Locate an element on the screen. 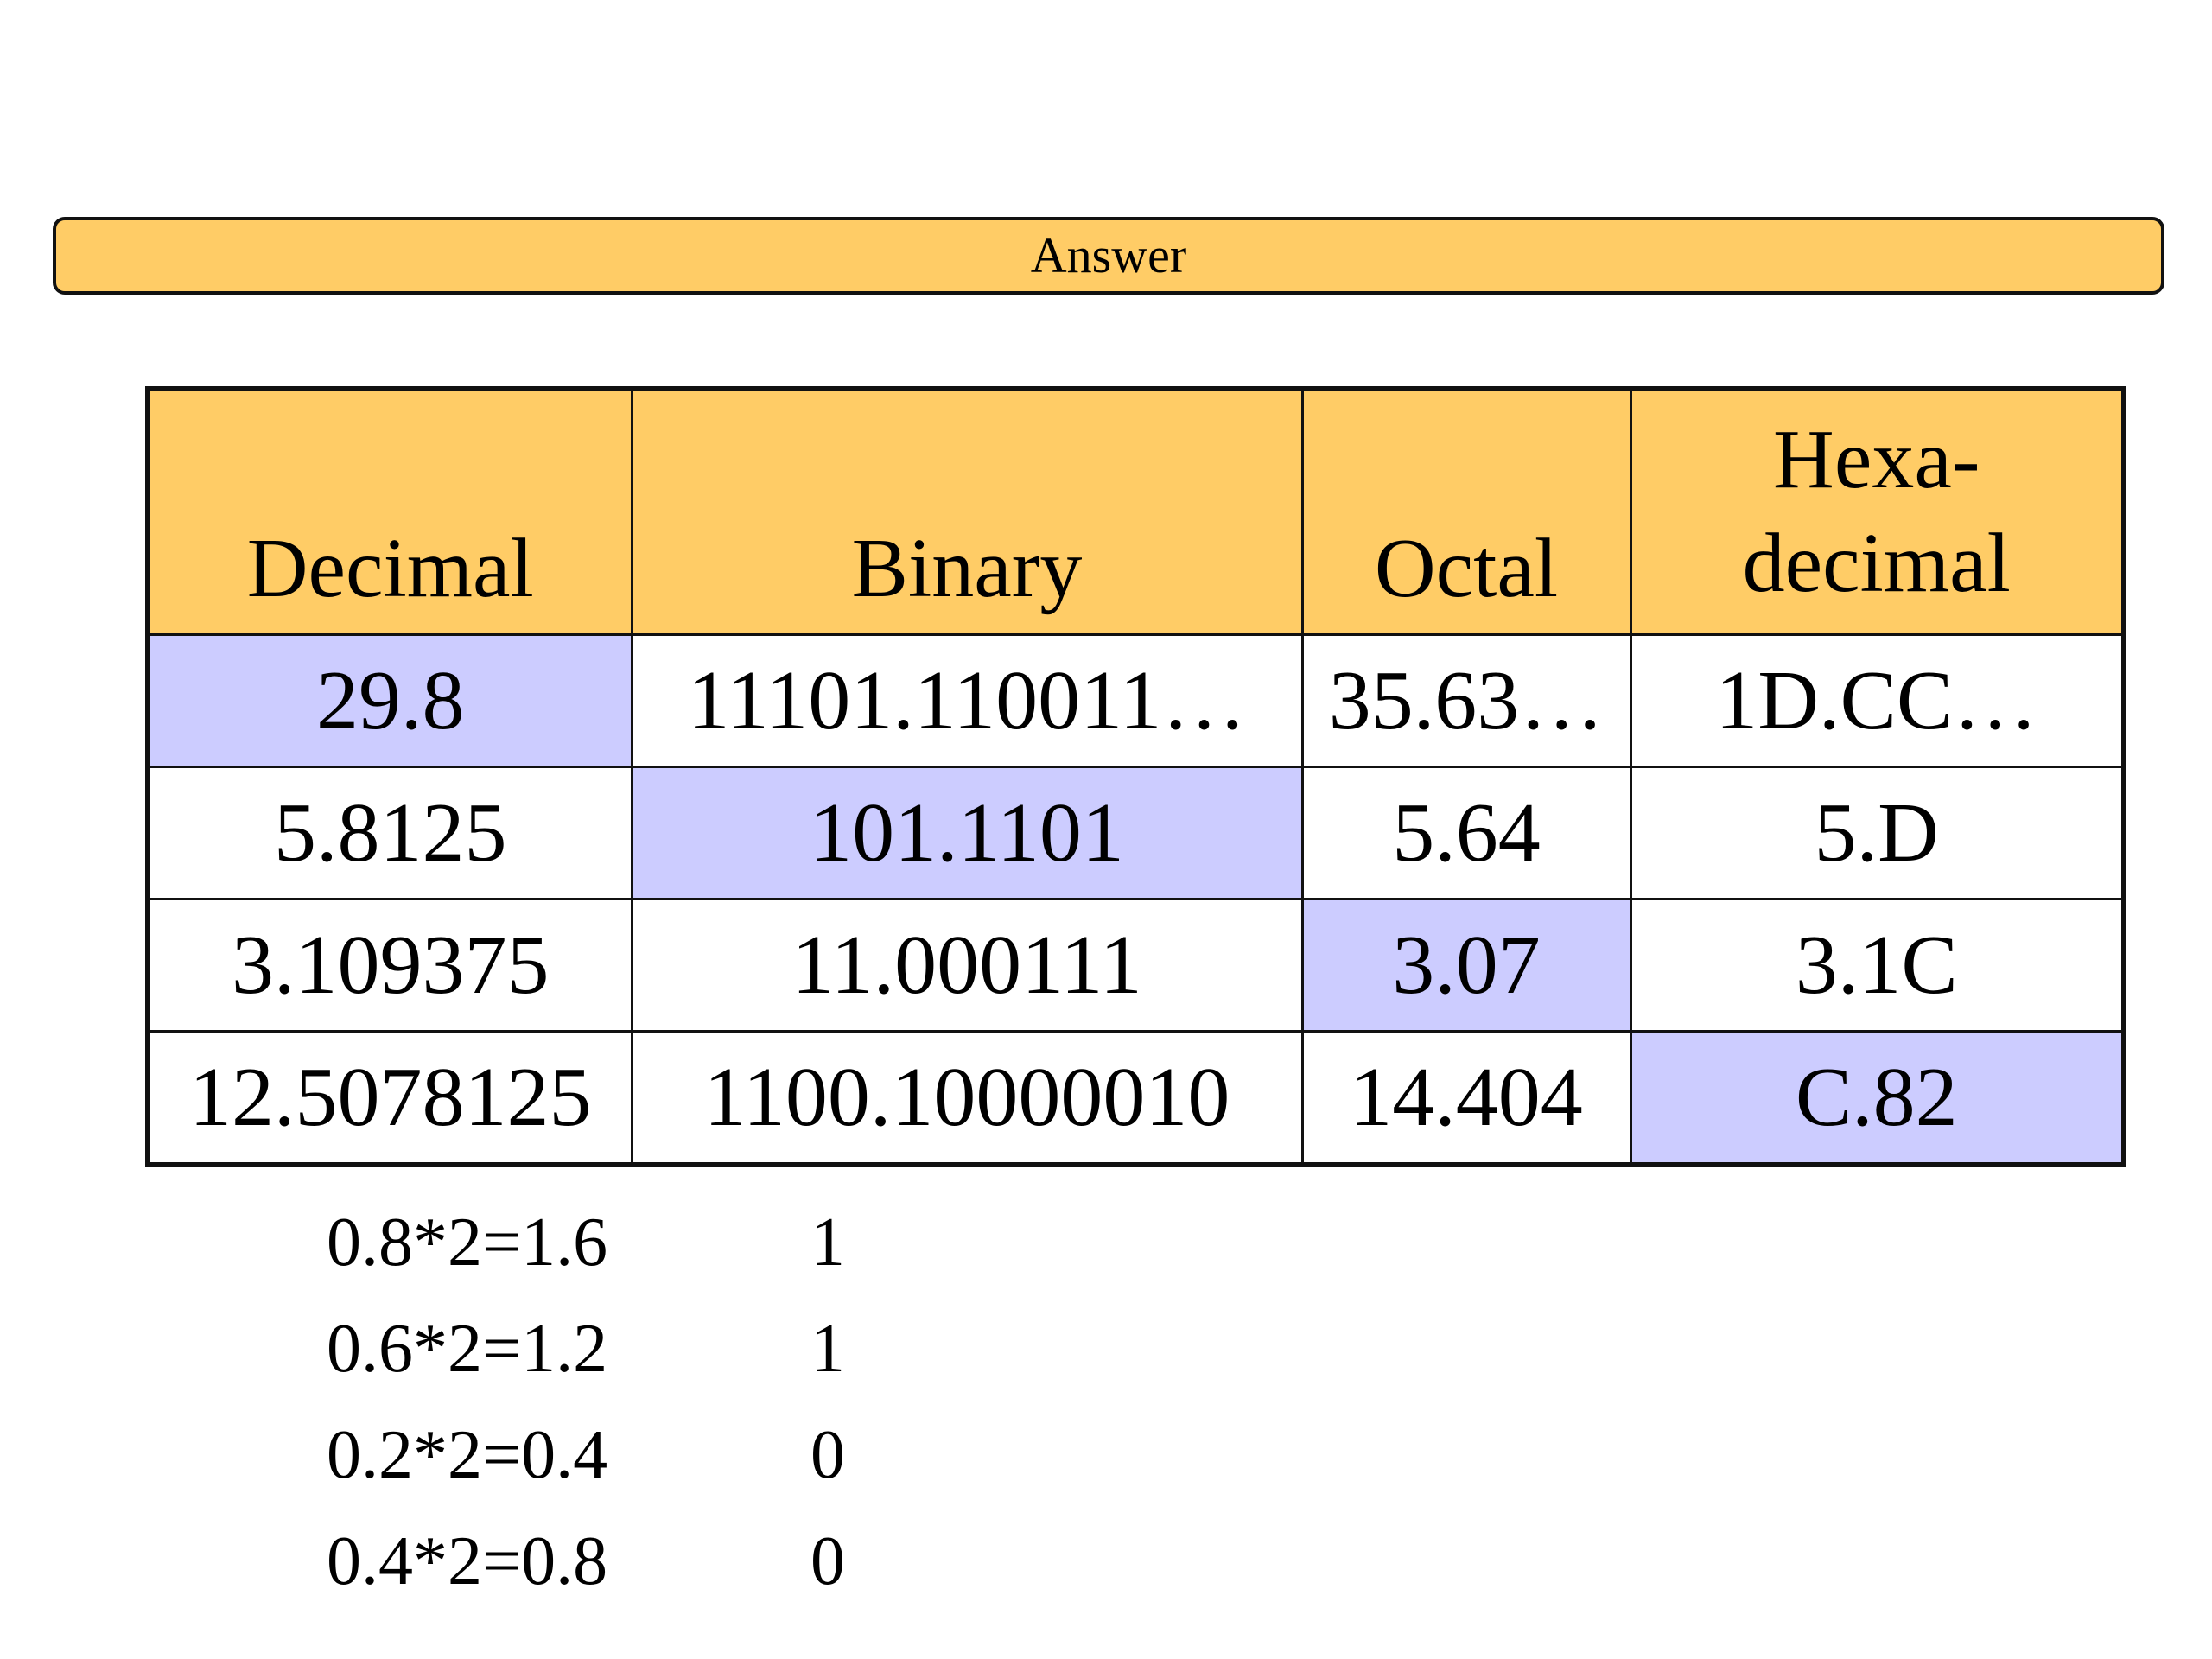 Image resolution: width=2212 pixels, height=1659 pixels. step-expression: 0.8*2=1.6 is located at coordinates (467, 1243).